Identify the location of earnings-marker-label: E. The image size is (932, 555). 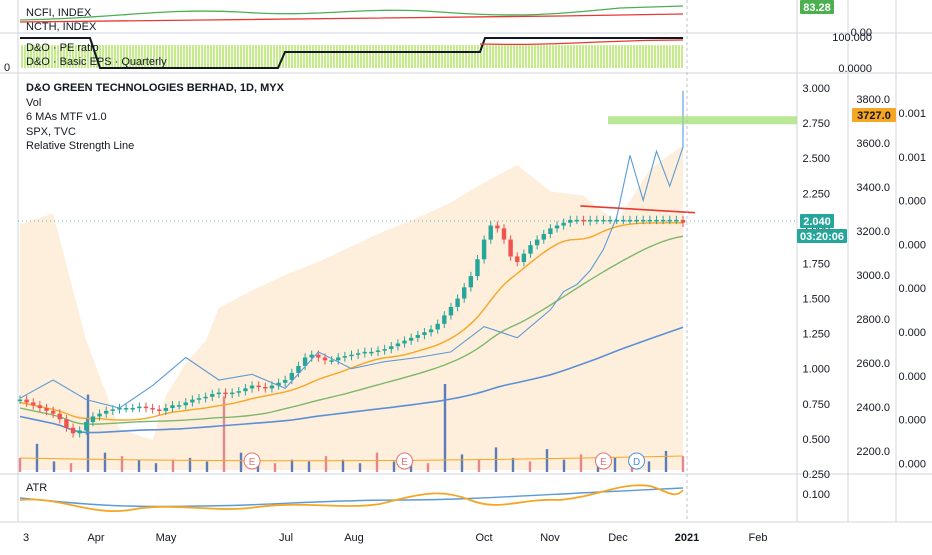
(252, 462).